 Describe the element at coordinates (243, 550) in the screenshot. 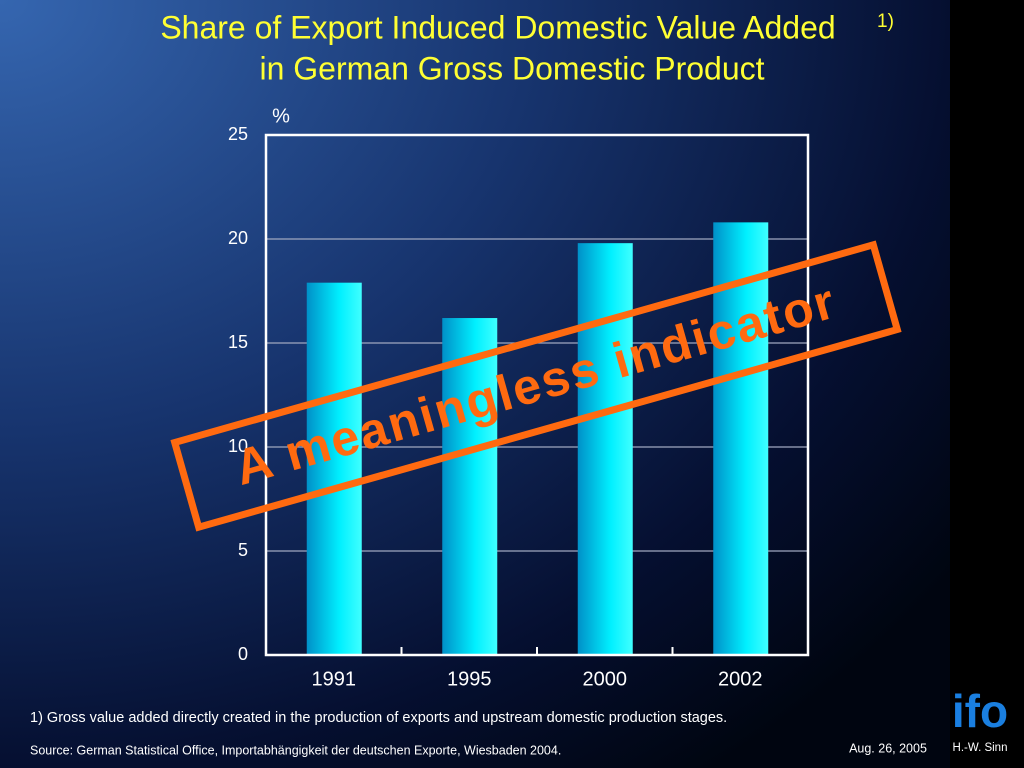

I see `y-tick-label: 5` at that location.